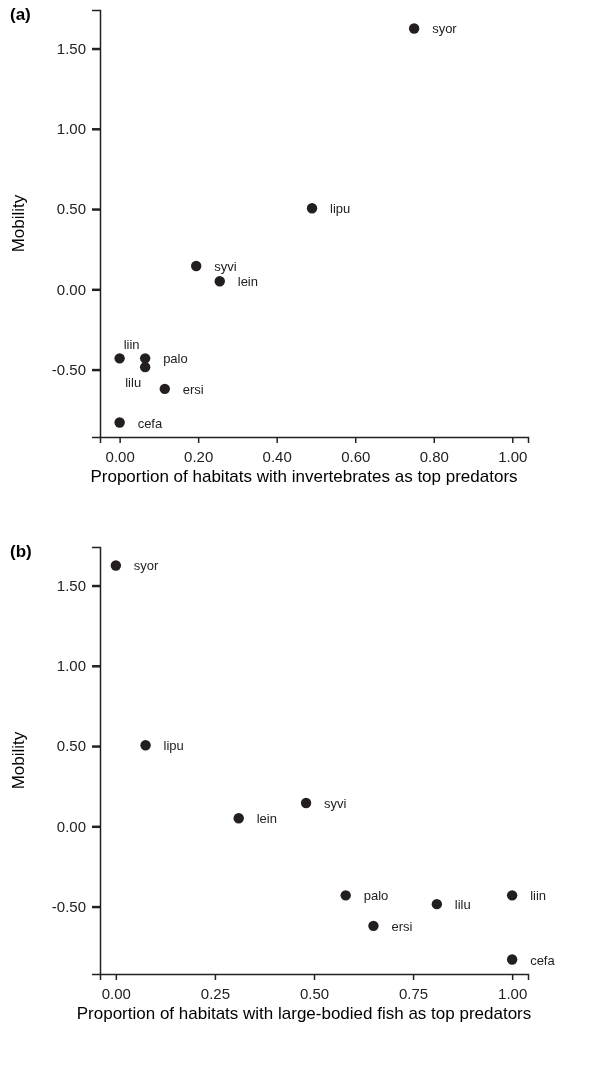  I want to click on x-axis-title: Proportion of habitats with large-bodied fish as top predators, so click(304, 1013).